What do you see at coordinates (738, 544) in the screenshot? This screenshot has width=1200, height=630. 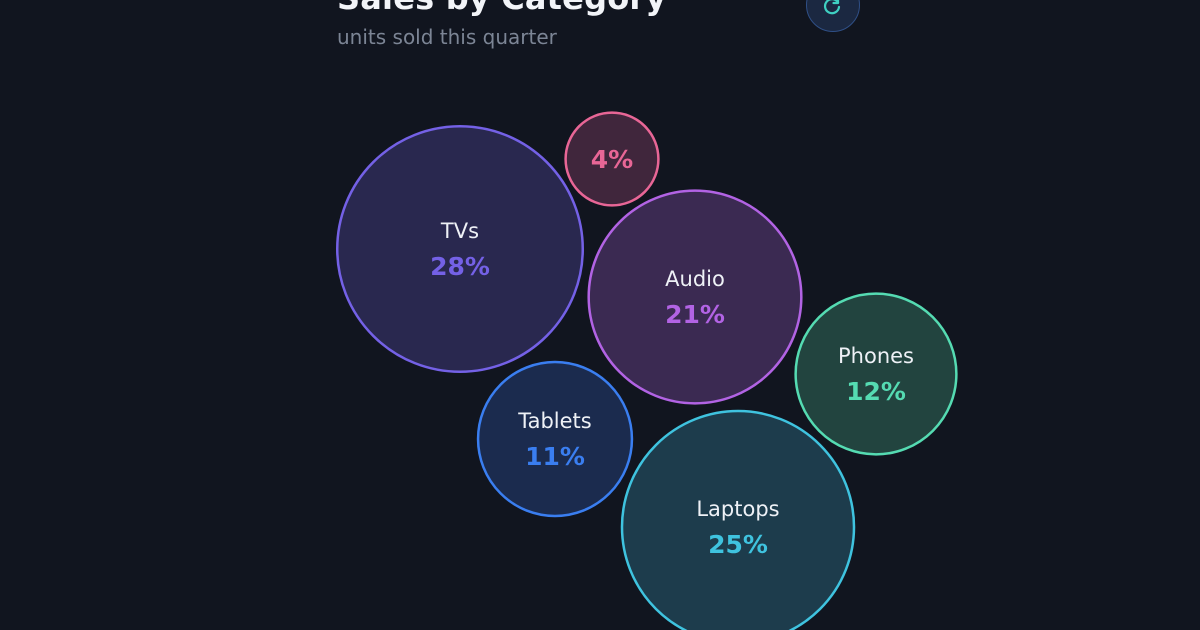 I see `bubble-value-laptops: 25%` at bounding box center [738, 544].